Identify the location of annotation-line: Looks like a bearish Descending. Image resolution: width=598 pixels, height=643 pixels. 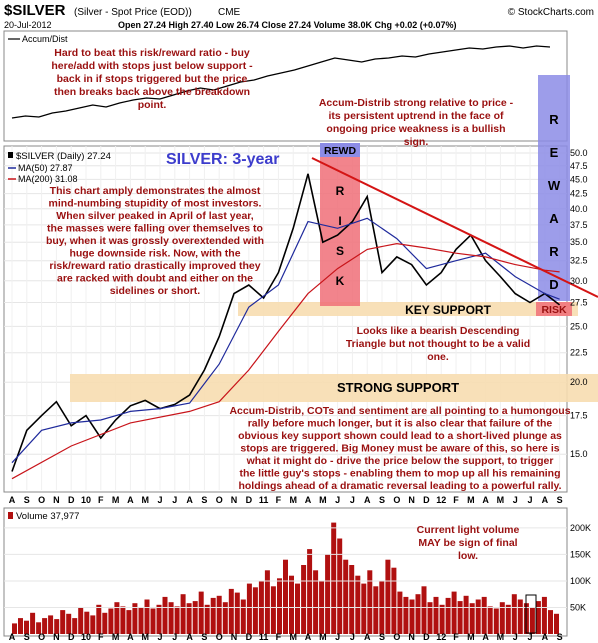
(438, 331).